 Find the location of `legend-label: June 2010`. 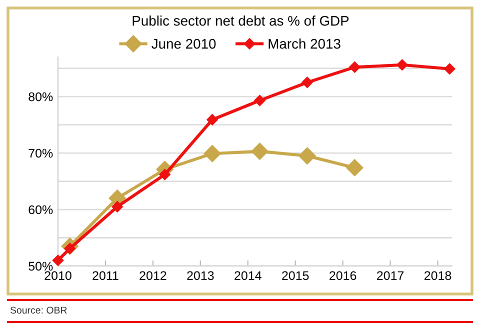

legend-label: June 2010 is located at coordinates (184, 43).